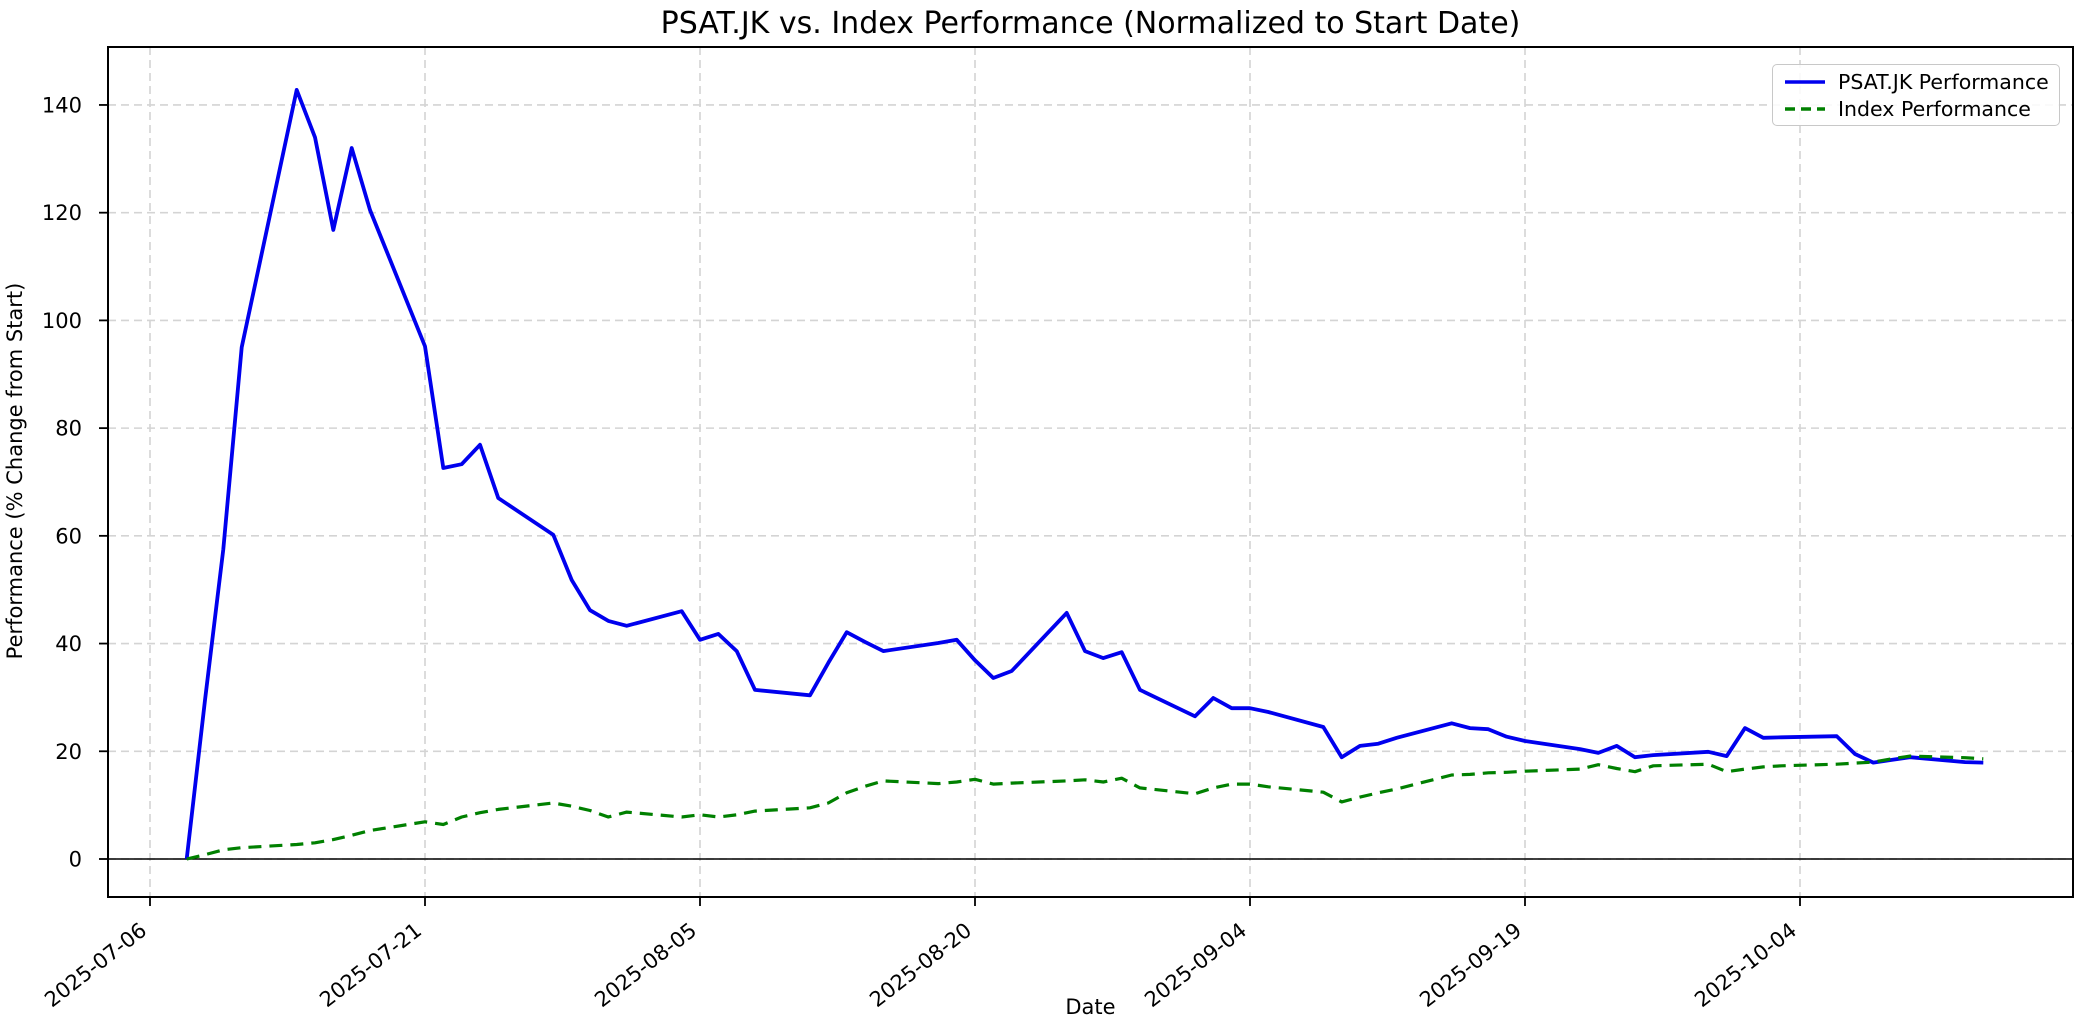 The width and height of the screenshot is (2084, 1035). What do you see at coordinates (1805, 81) in the screenshot?
I see `solid-line-sample-icon` at bounding box center [1805, 81].